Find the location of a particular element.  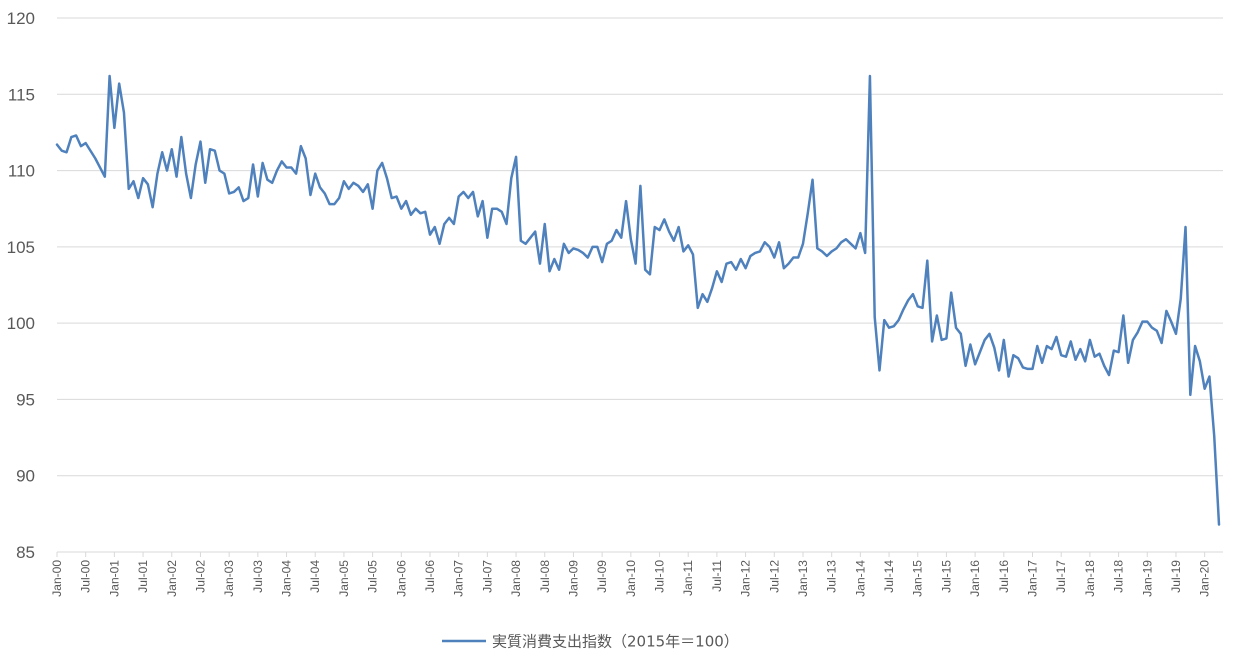

x-tick-label: Jan-09 is located at coordinates (573, 578).